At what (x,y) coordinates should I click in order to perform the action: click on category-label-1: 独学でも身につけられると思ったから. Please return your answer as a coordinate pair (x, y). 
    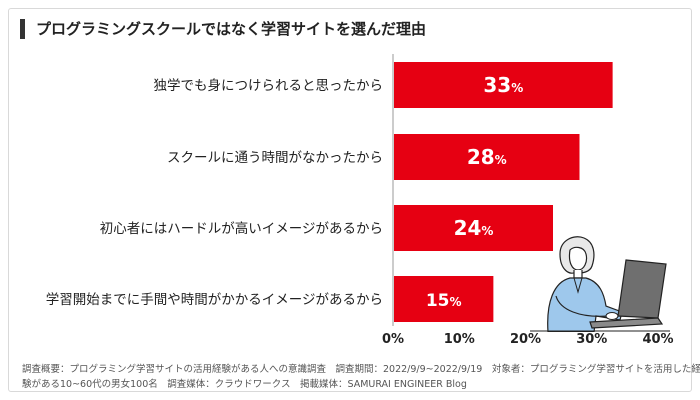
    Looking at the image, I should click on (269, 86).